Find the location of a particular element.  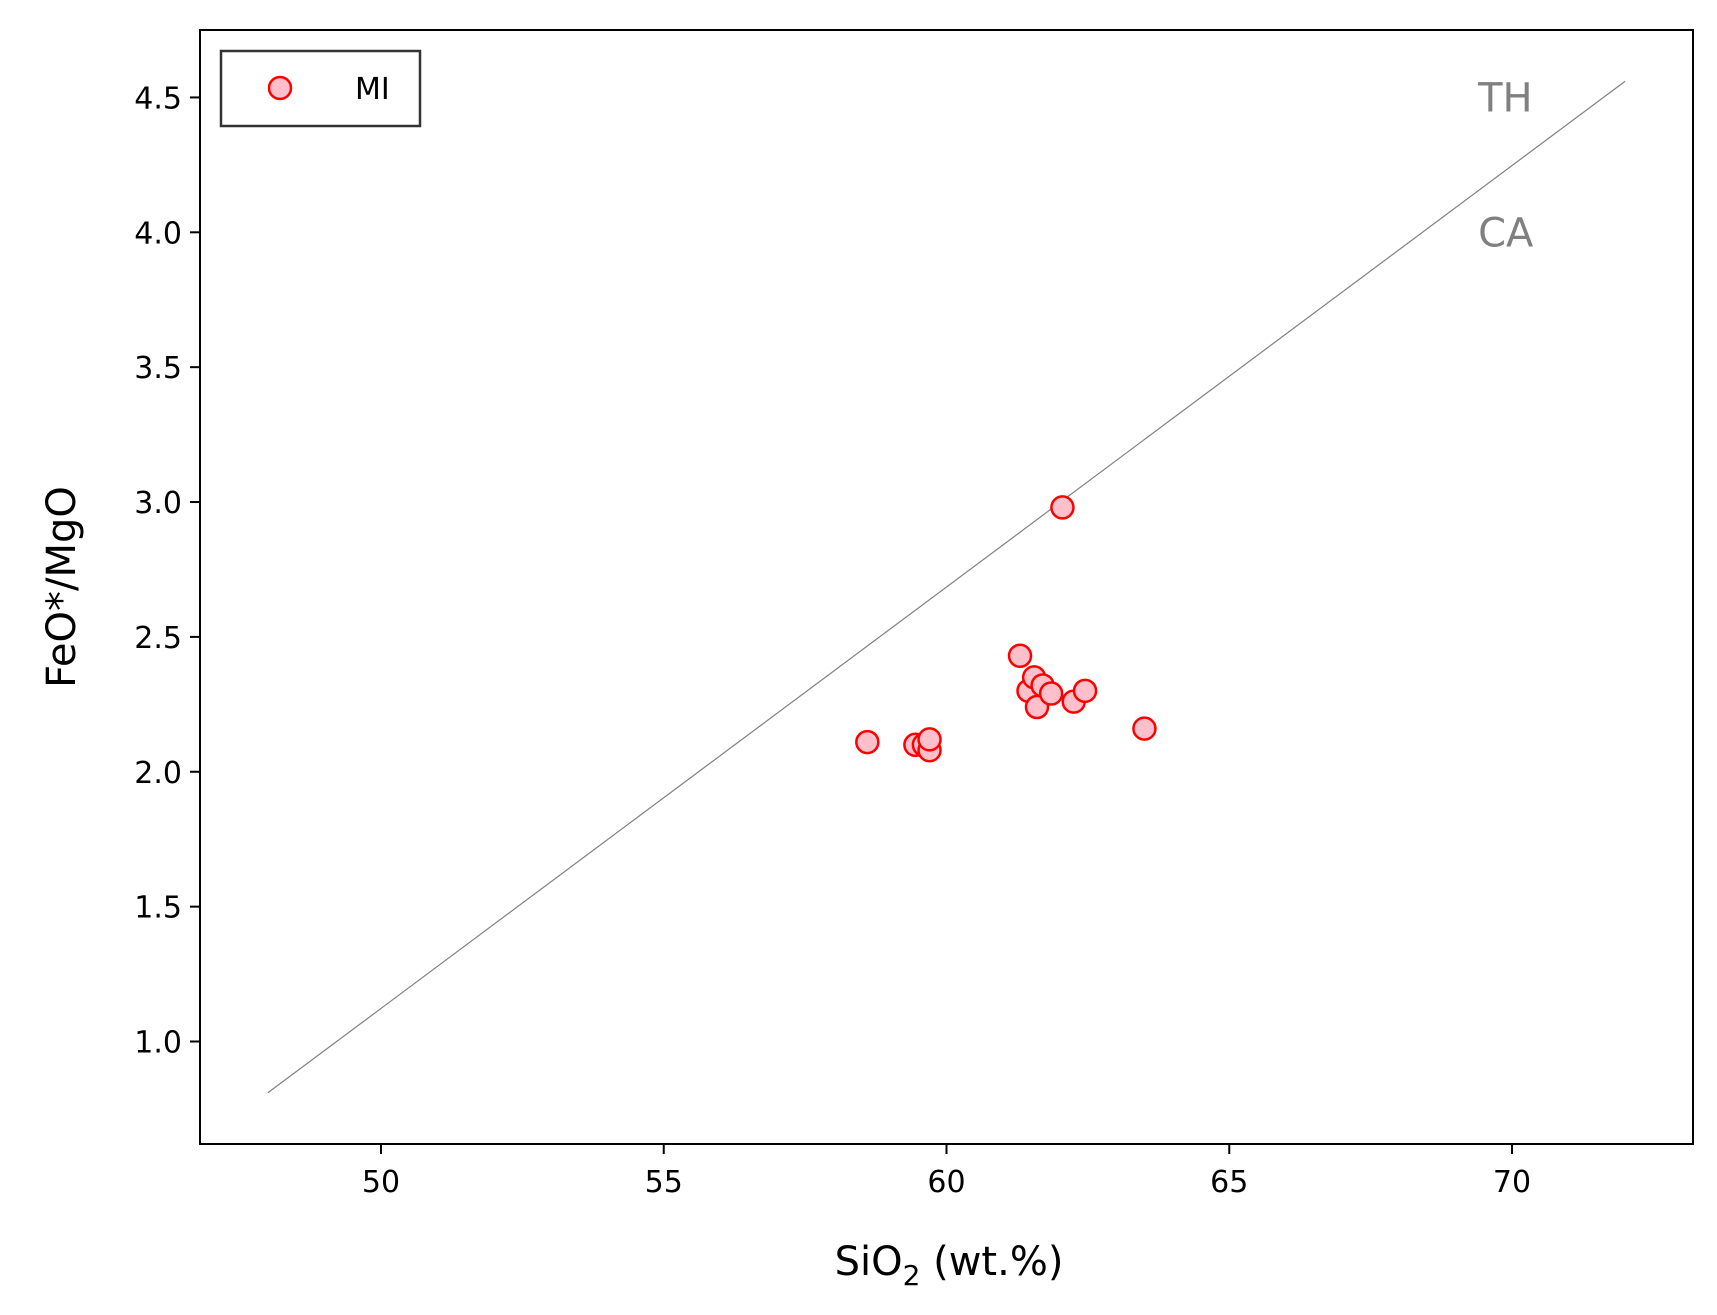

x-axis-title: SiO2 (wt.%) is located at coordinates (949, 1265).